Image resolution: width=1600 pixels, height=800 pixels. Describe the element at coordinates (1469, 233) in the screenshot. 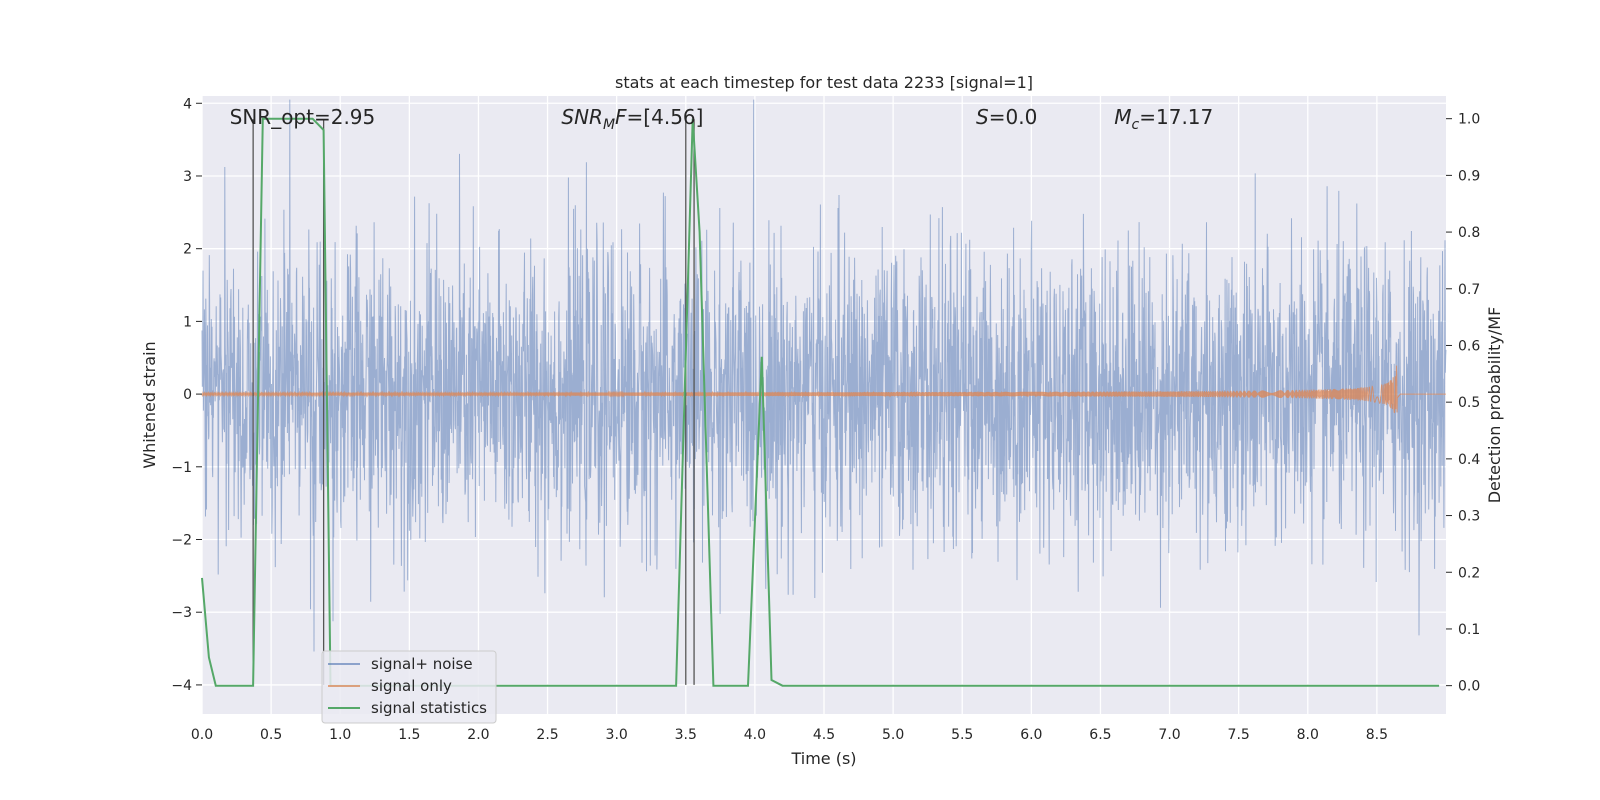

I see `y2-tick-label: 0.8` at that location.